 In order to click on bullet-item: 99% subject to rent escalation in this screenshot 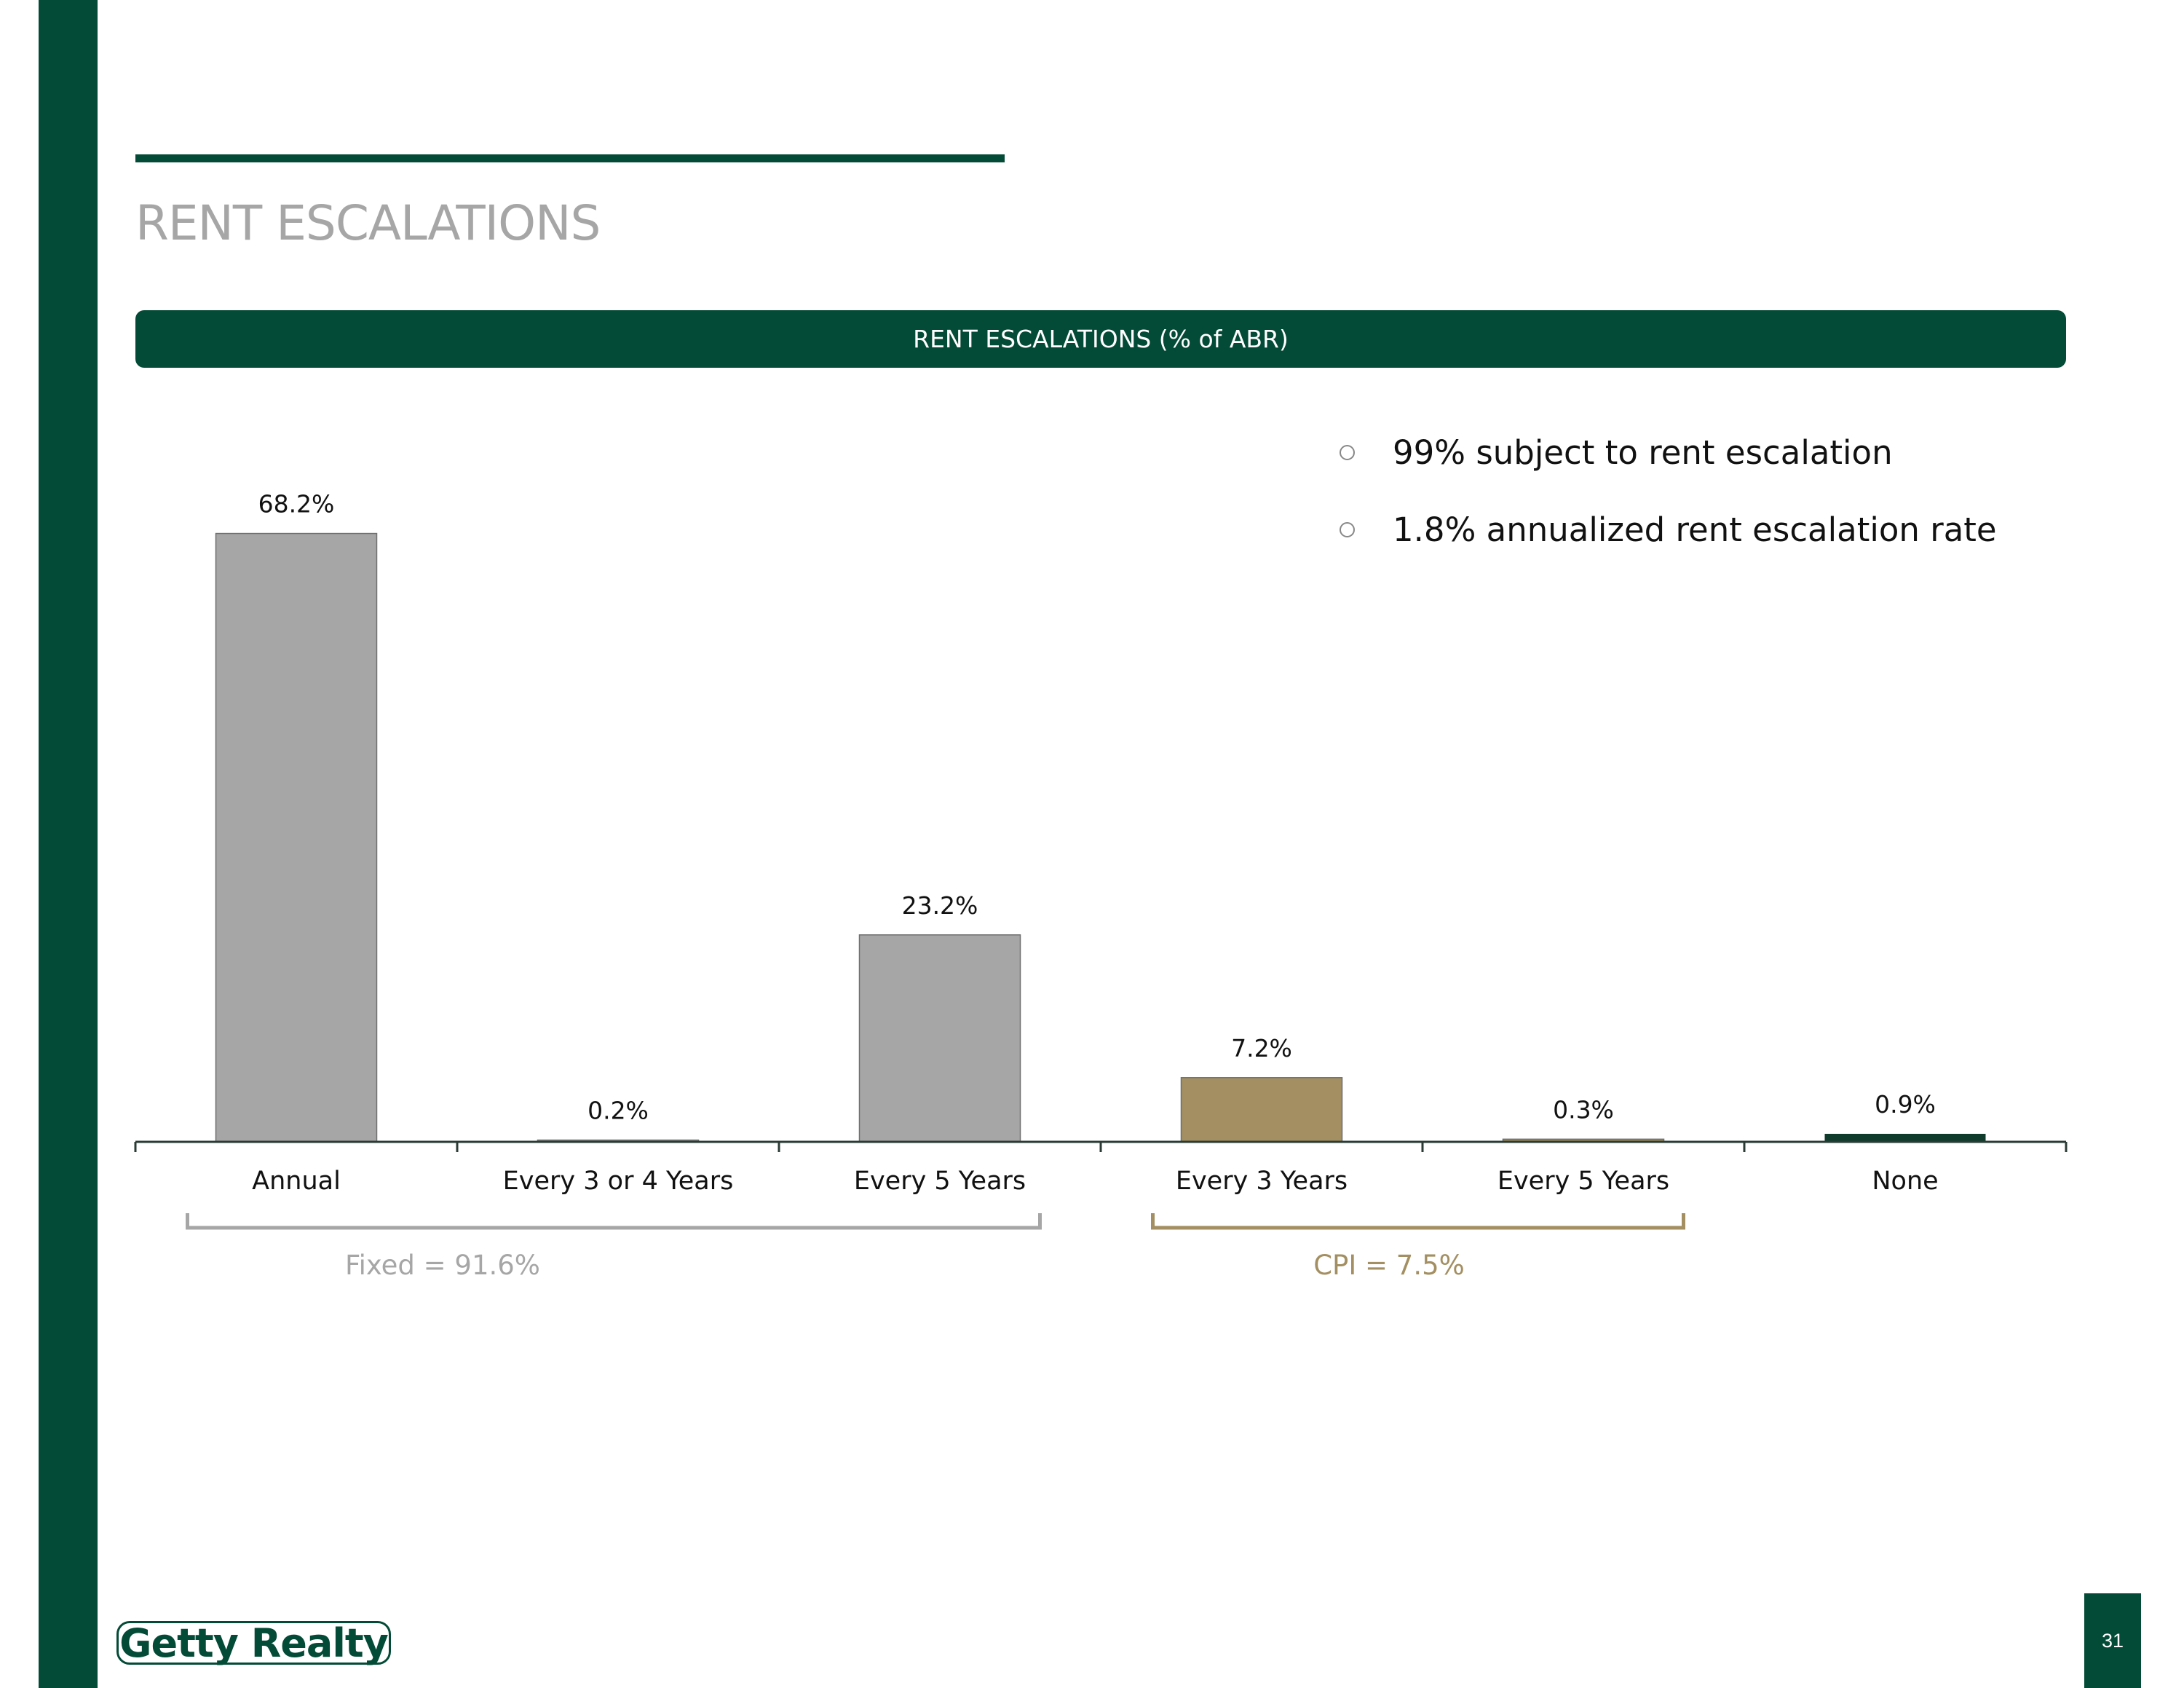, I will do `click(1668, 452)`.